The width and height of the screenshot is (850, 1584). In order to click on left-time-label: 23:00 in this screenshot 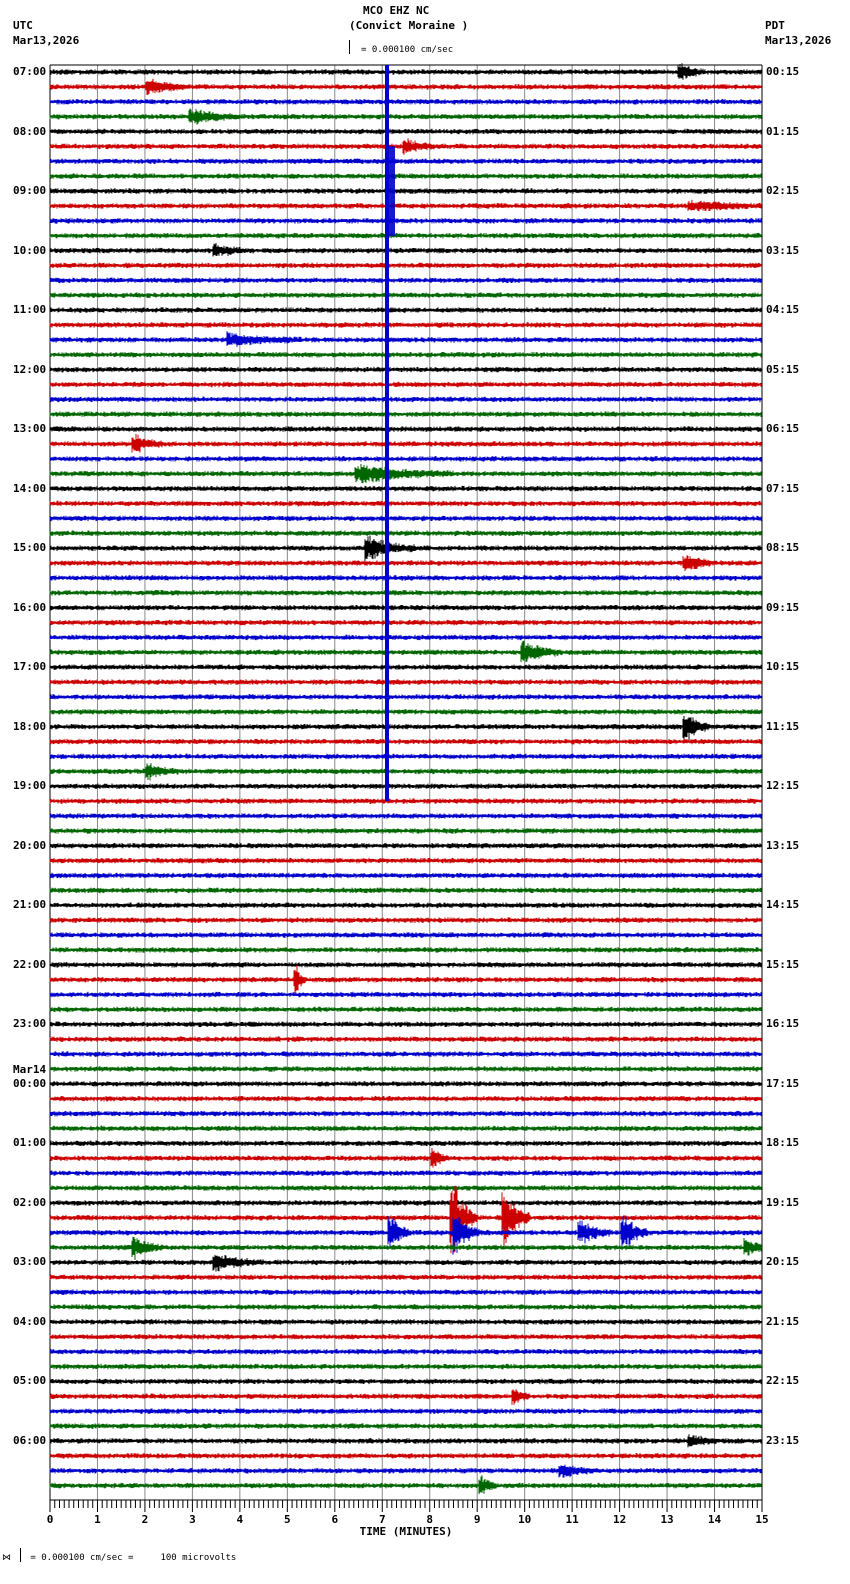, I will do `click(30, 1024)`.